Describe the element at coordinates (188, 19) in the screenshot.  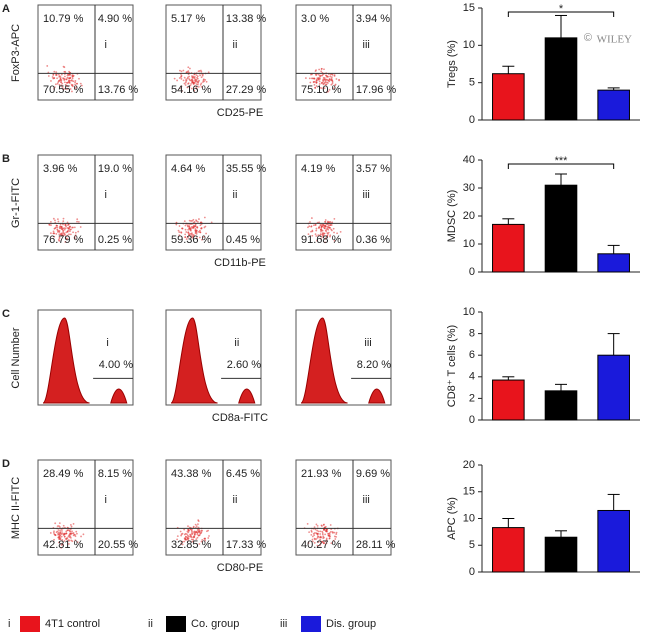
I see `quadrant-label: 5.17 %` at that location.